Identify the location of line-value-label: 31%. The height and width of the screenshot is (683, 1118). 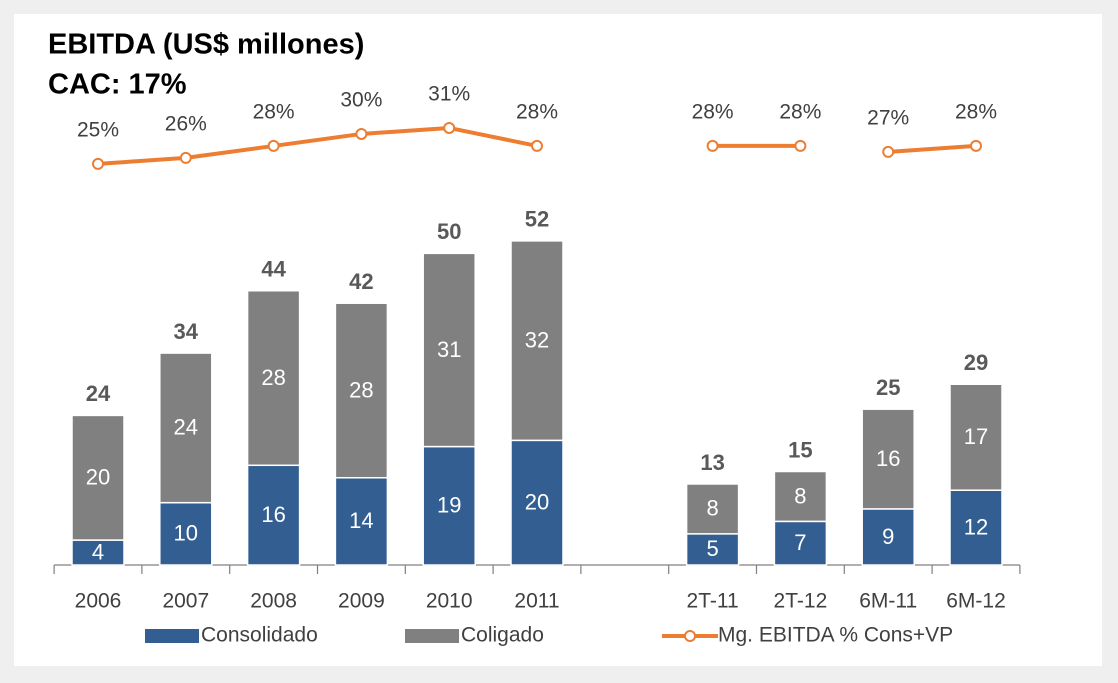
(449, 94).